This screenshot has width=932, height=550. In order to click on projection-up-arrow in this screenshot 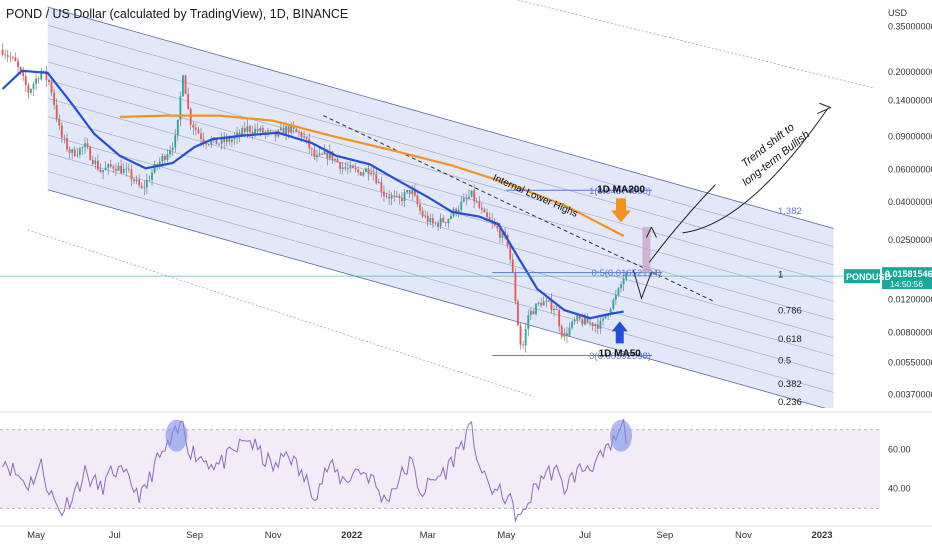, I will do `click(651, 232)`.